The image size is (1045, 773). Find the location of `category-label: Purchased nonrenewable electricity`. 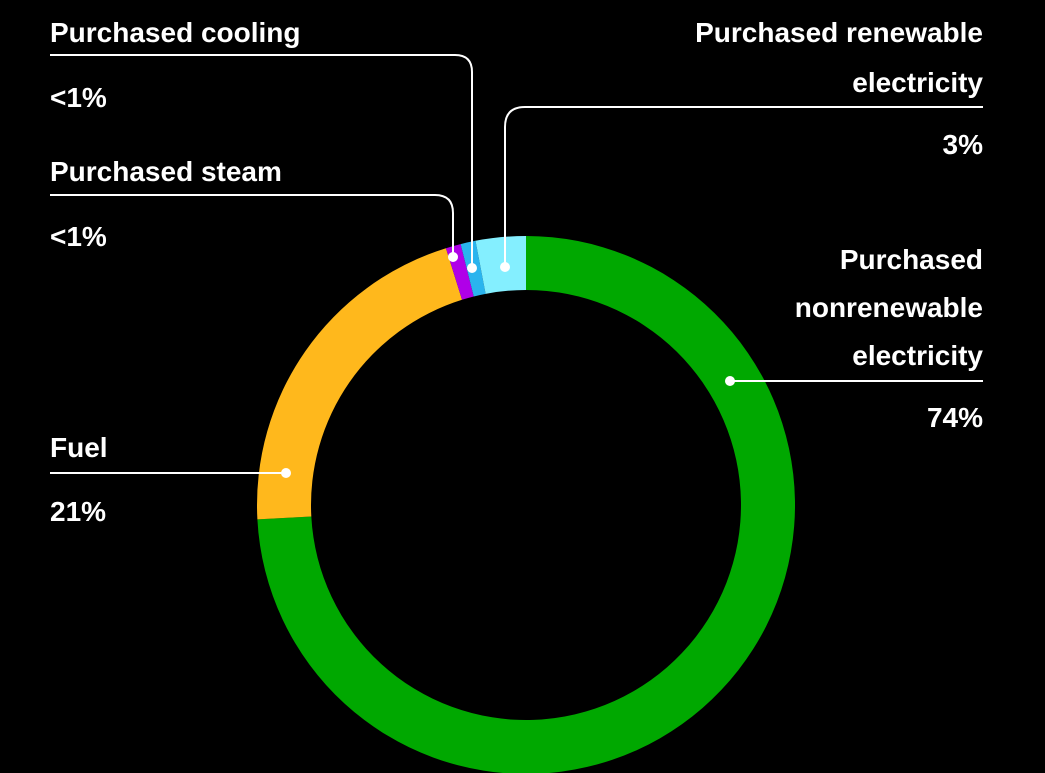

category-label: Purchased nonrenewable electricity is located at coordinates (888, 307).